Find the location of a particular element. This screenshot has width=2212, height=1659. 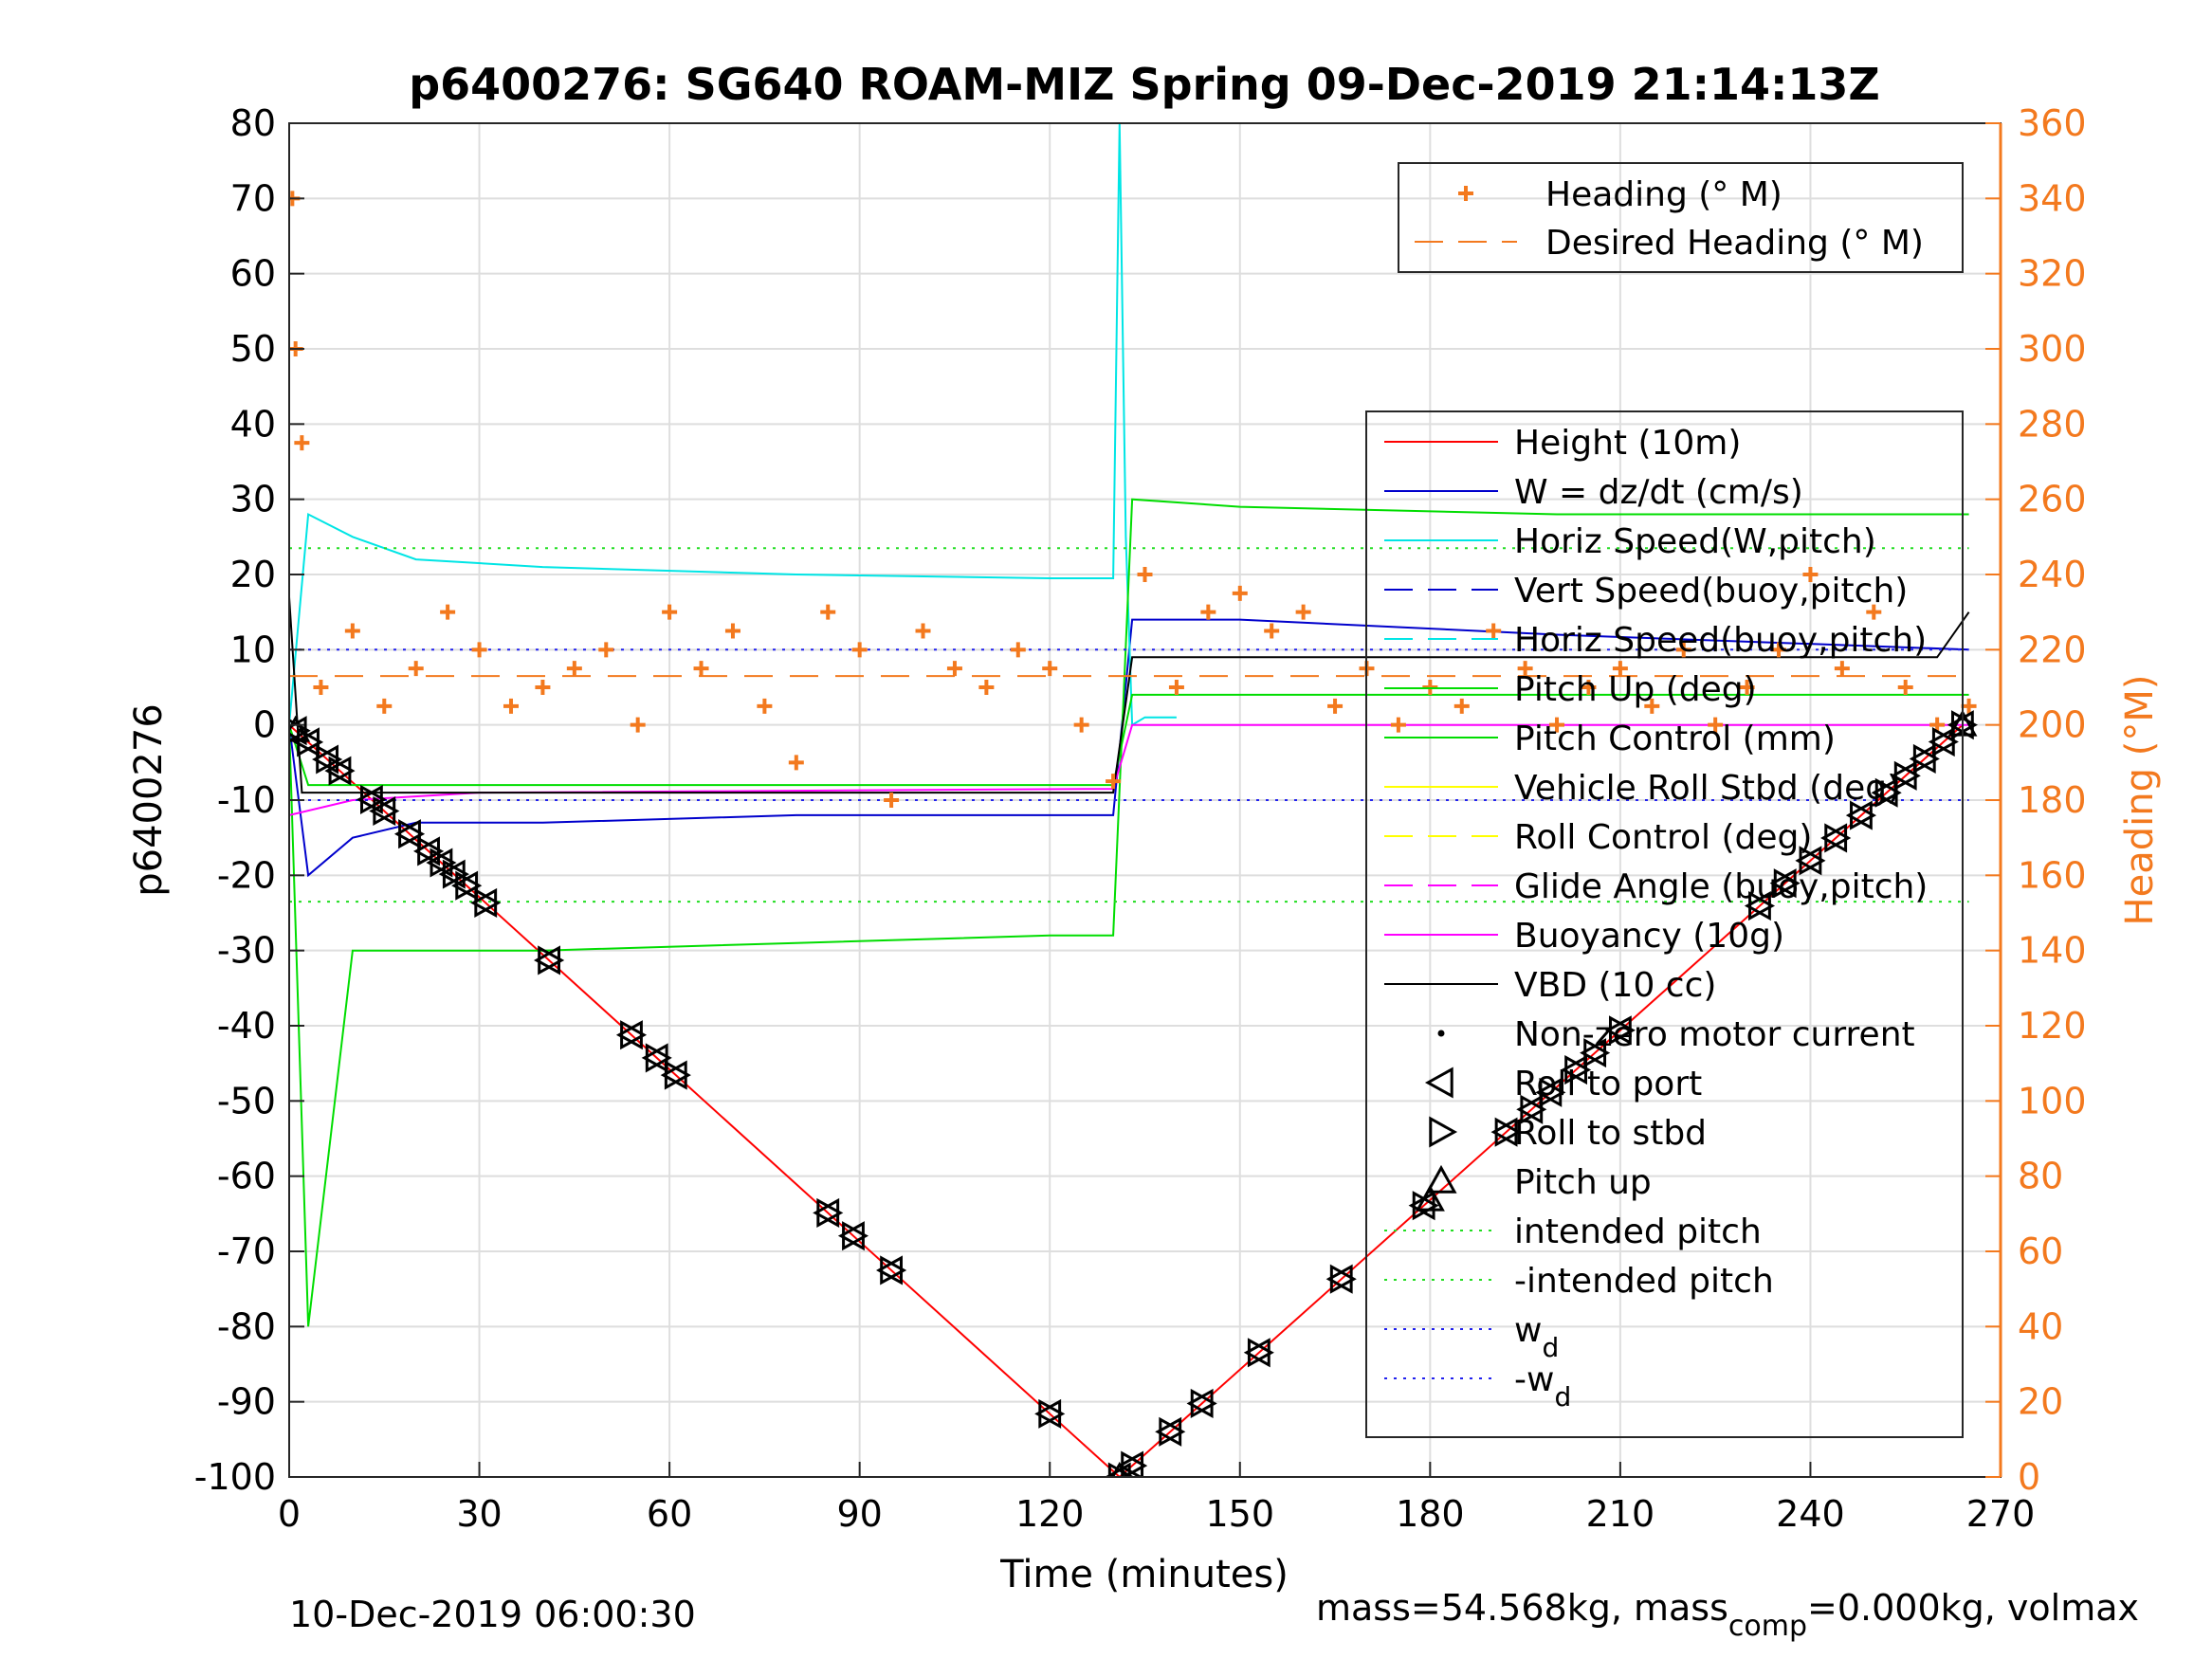

y-right-tick-label: 80 is located at coordinates (2040, 1176).